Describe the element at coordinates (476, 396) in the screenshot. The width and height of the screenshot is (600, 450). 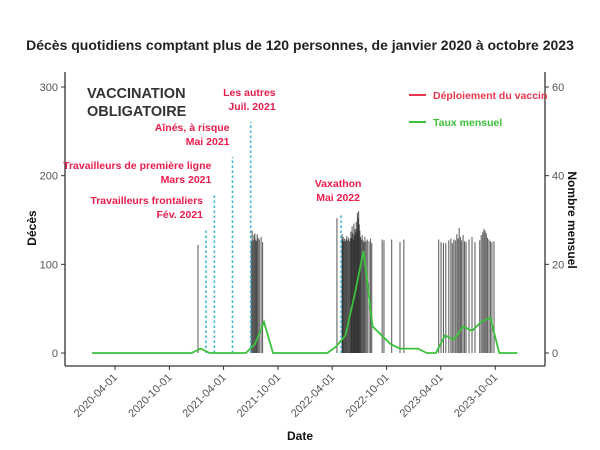
I see `x-tick-label: 2023-10-01` at that location.